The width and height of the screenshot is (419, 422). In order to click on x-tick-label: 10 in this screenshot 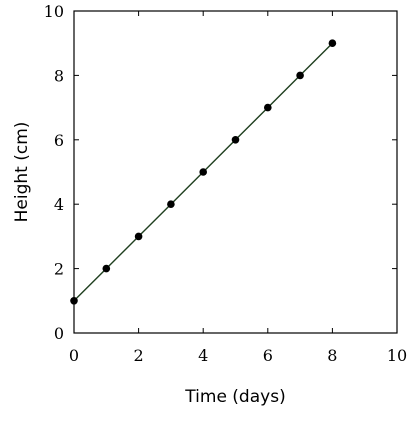, I will do `click(397, 355)`.